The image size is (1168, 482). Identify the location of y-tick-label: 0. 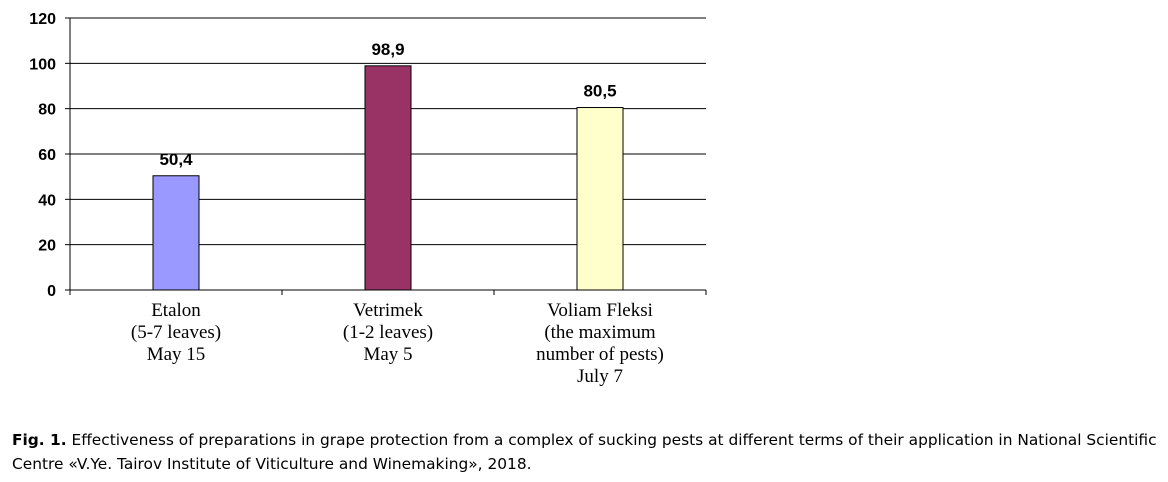
(51, 291).